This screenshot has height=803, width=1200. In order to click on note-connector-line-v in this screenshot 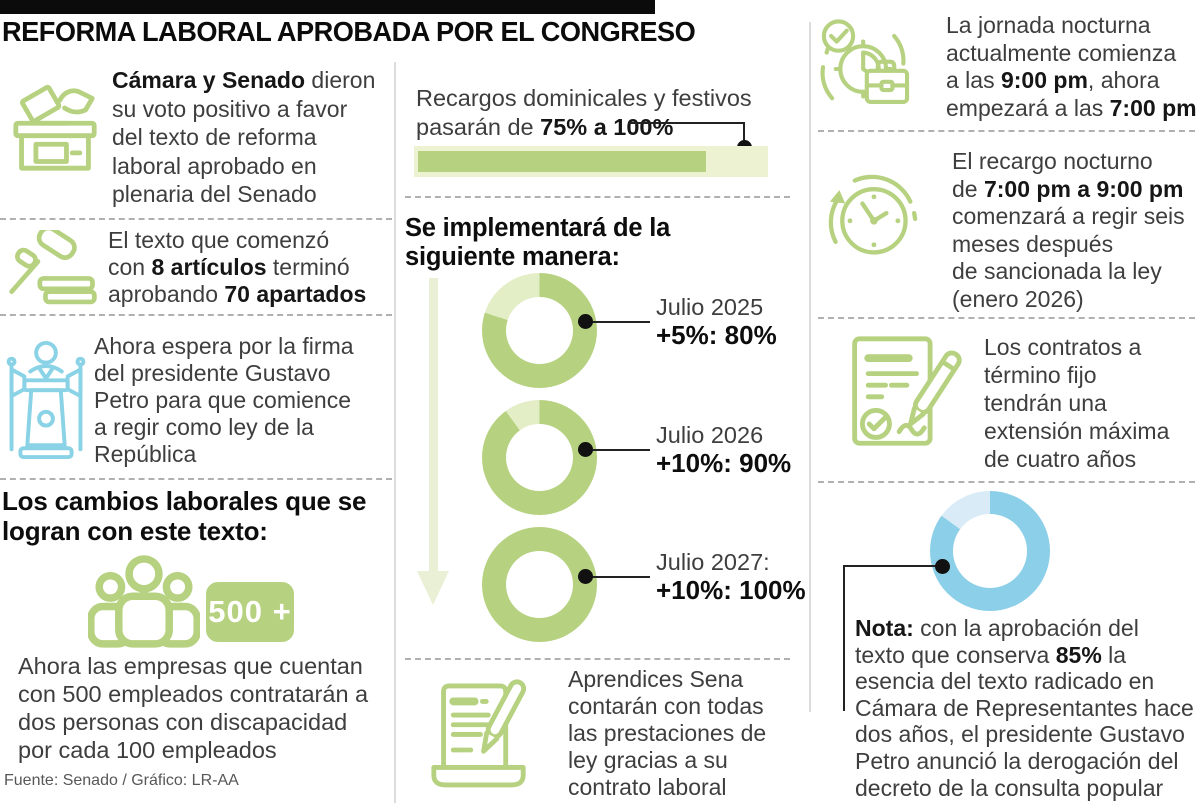, I will do `click(844, 638)`.